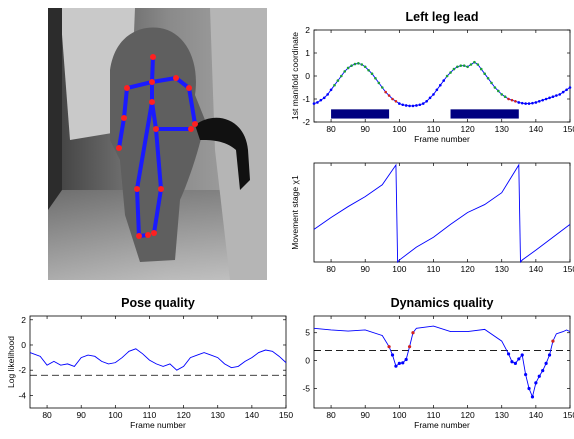 Image resolution: width=574 pixels, height=439 pixels. Describe the element at coordinates (295, 212) in the screenshot. I see `y-axis-label: Movement stage χ1` at that location.